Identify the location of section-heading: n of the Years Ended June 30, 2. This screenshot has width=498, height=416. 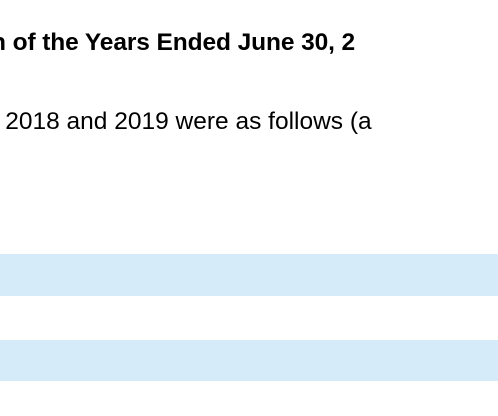
(178, 42).